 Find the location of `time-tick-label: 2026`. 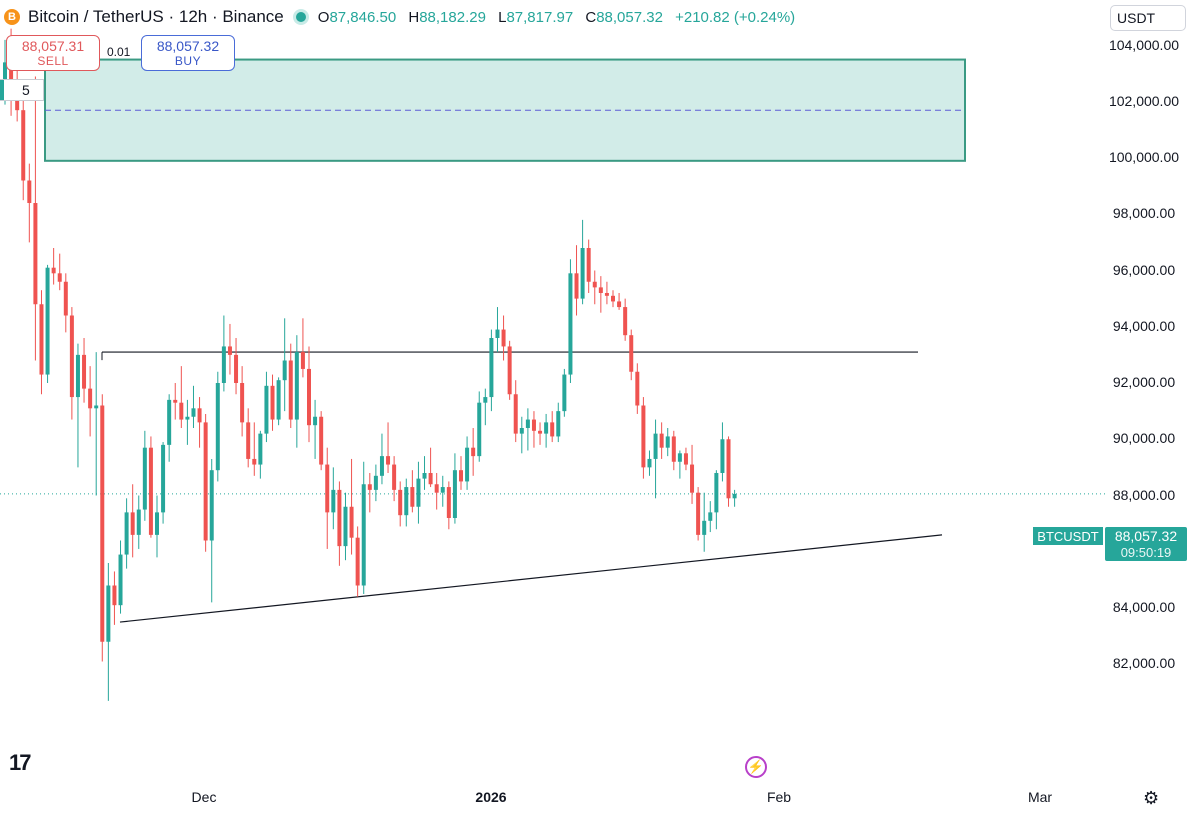

time-tick-label: 2026 is located at coordinates (491, 797).